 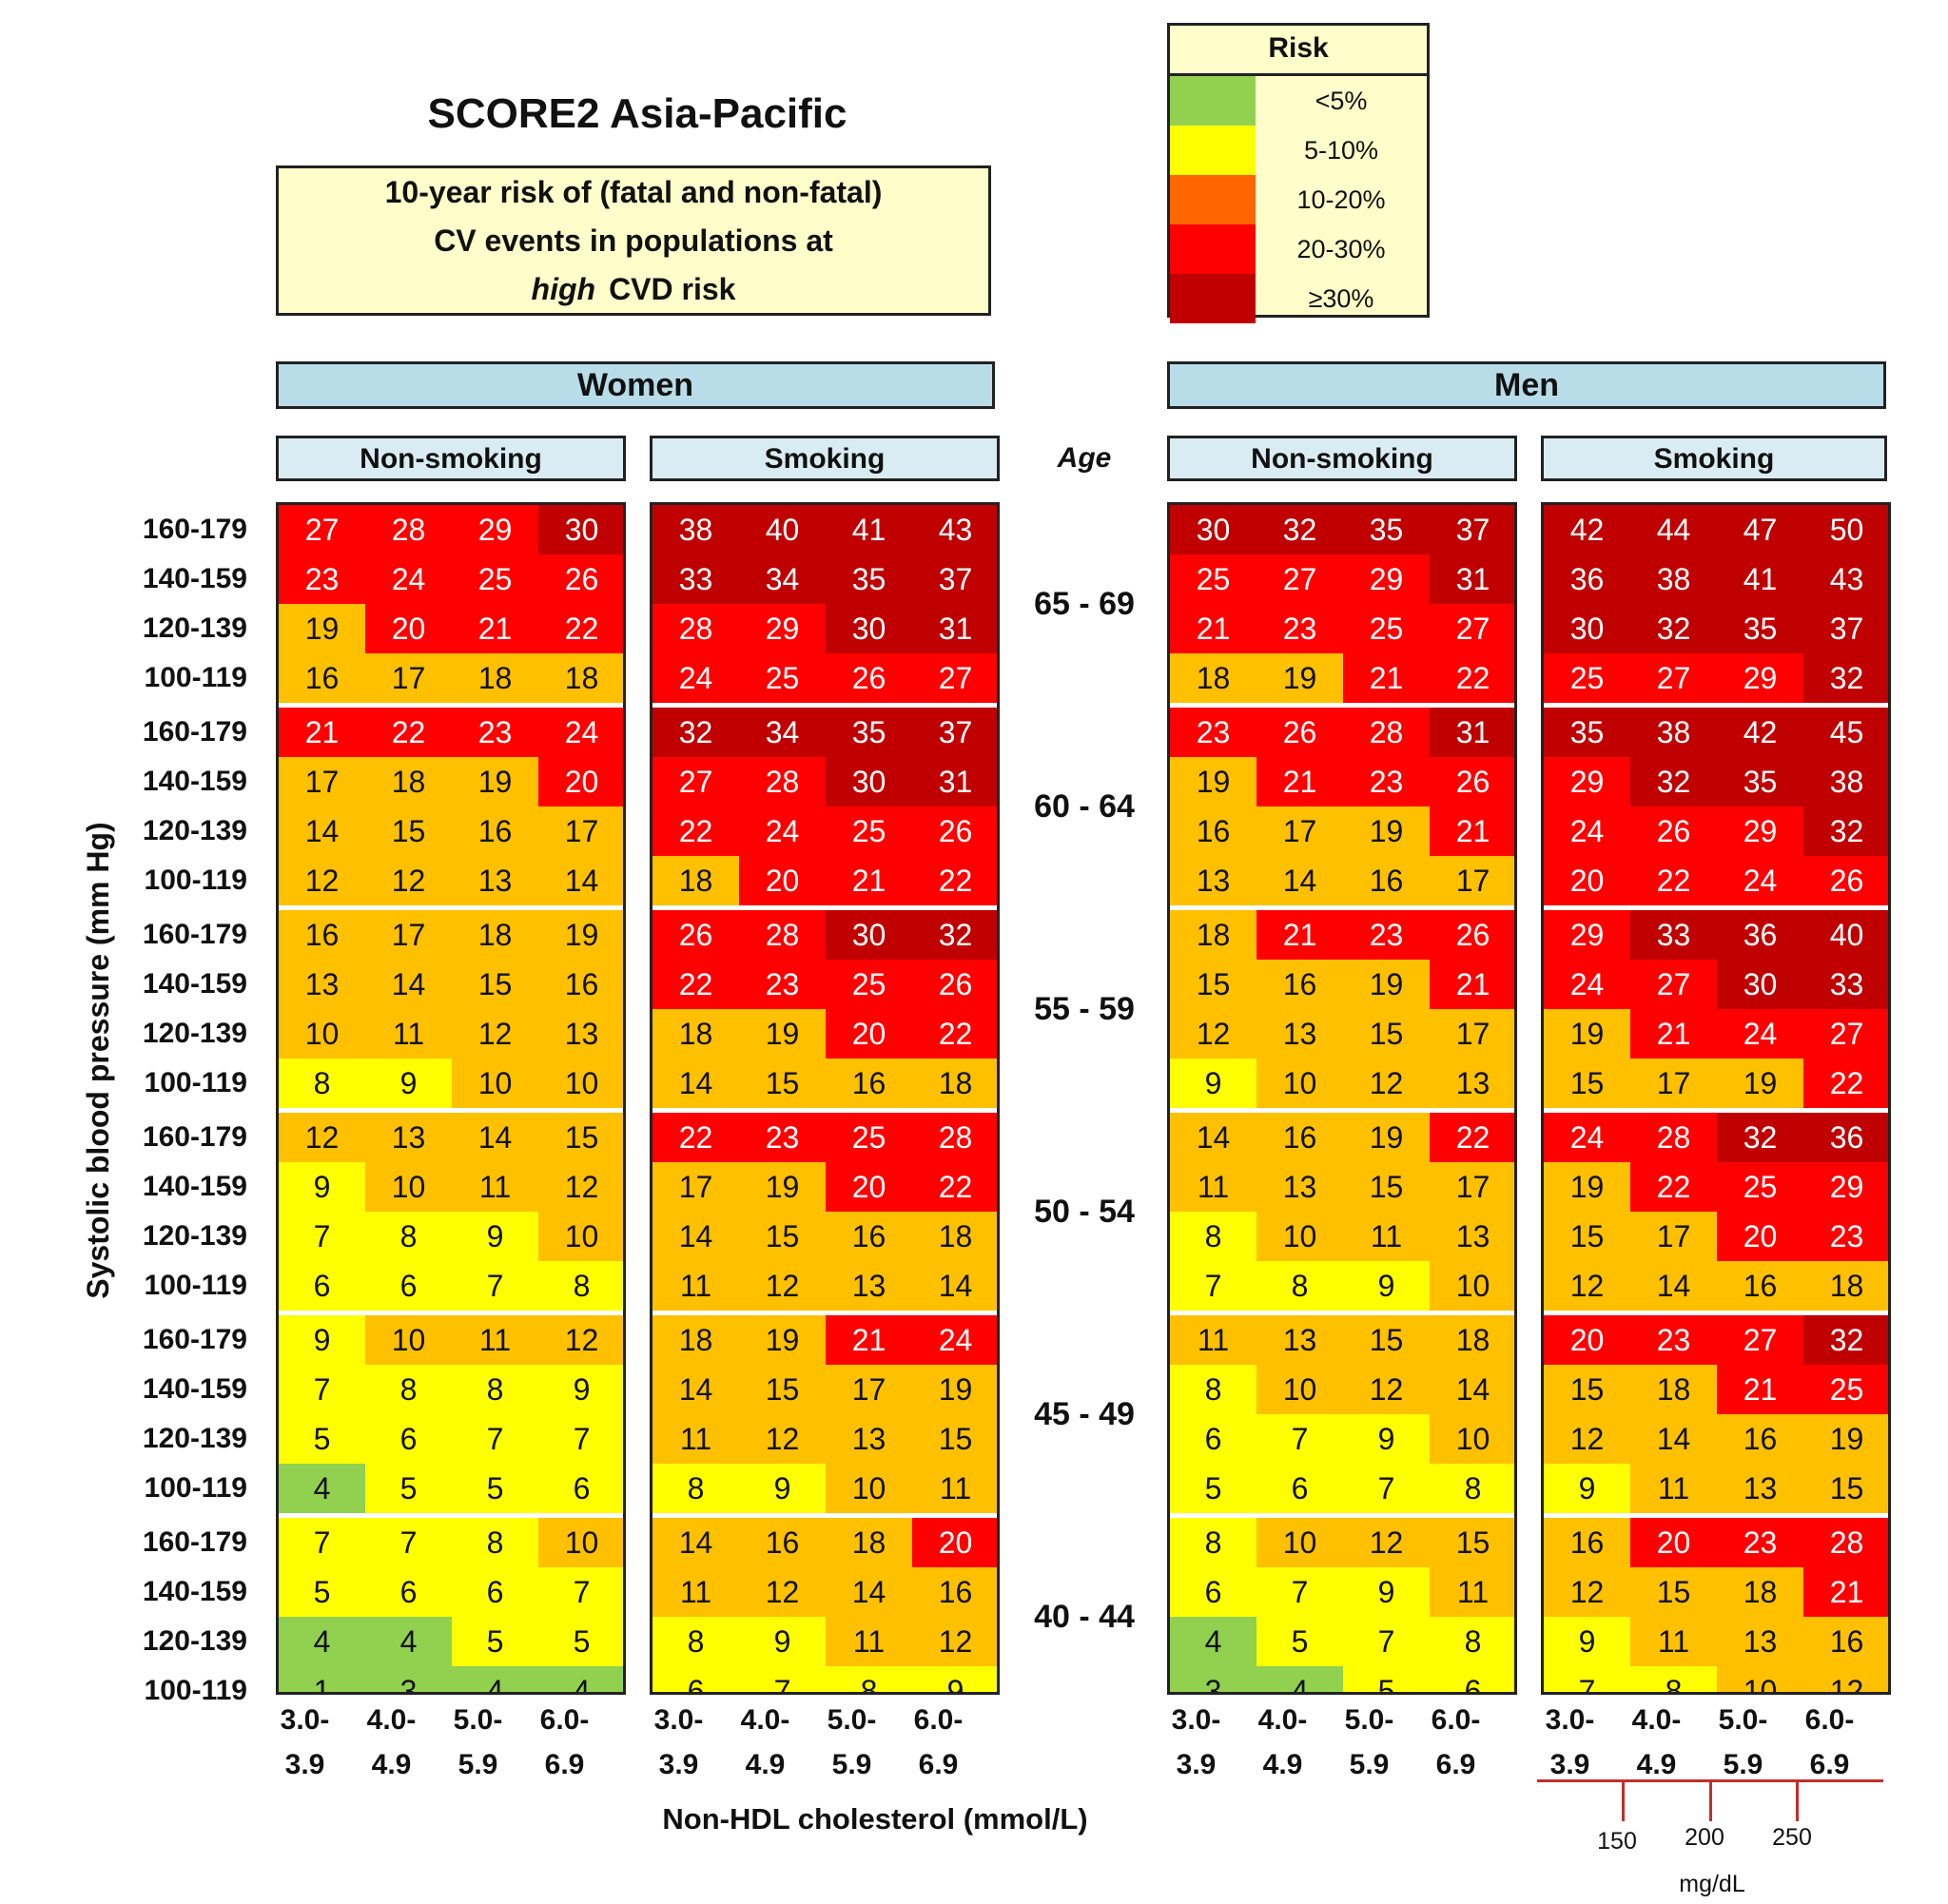 What do you see at coordinates (1084, 604) in the screenshot?
I see `age-group-label: 65 - 69` at bounding box center [1084, 604].